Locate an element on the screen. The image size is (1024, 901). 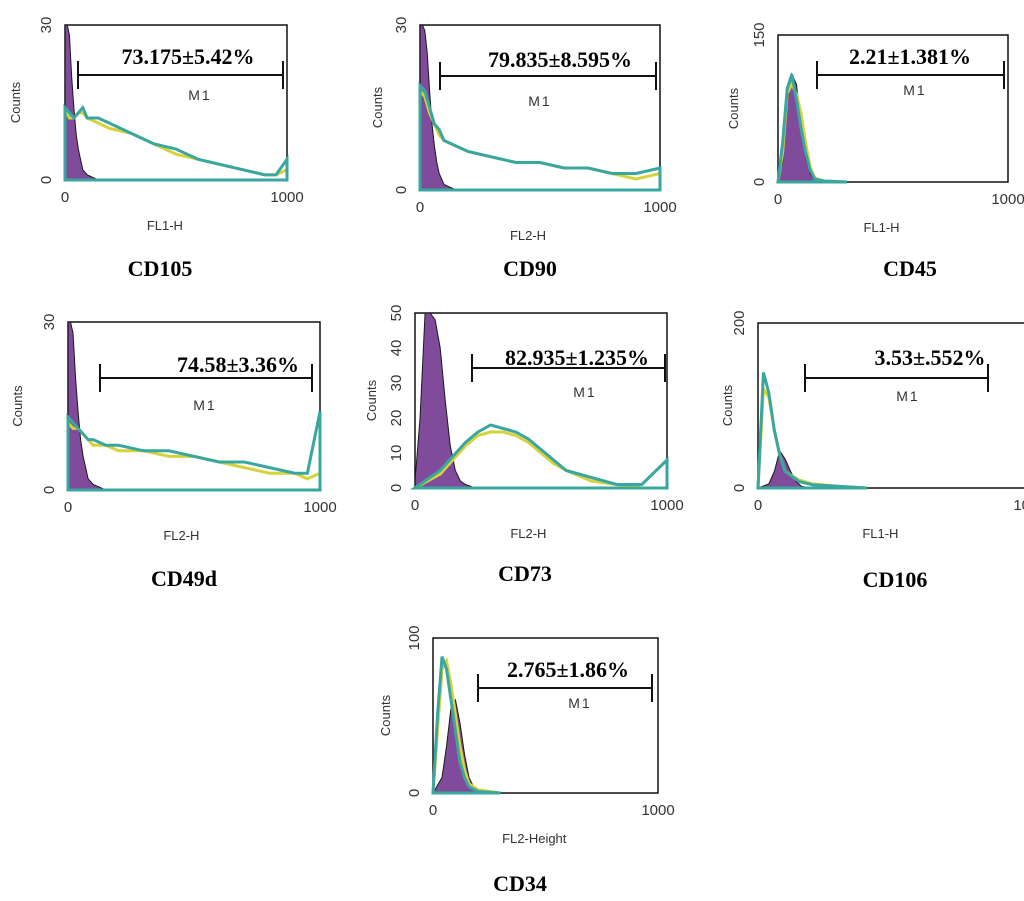
histogram-plot: 73.175±5.42% M1 Counts 0 30 0 1000 FL1-H is located at coordinates (156, 125).